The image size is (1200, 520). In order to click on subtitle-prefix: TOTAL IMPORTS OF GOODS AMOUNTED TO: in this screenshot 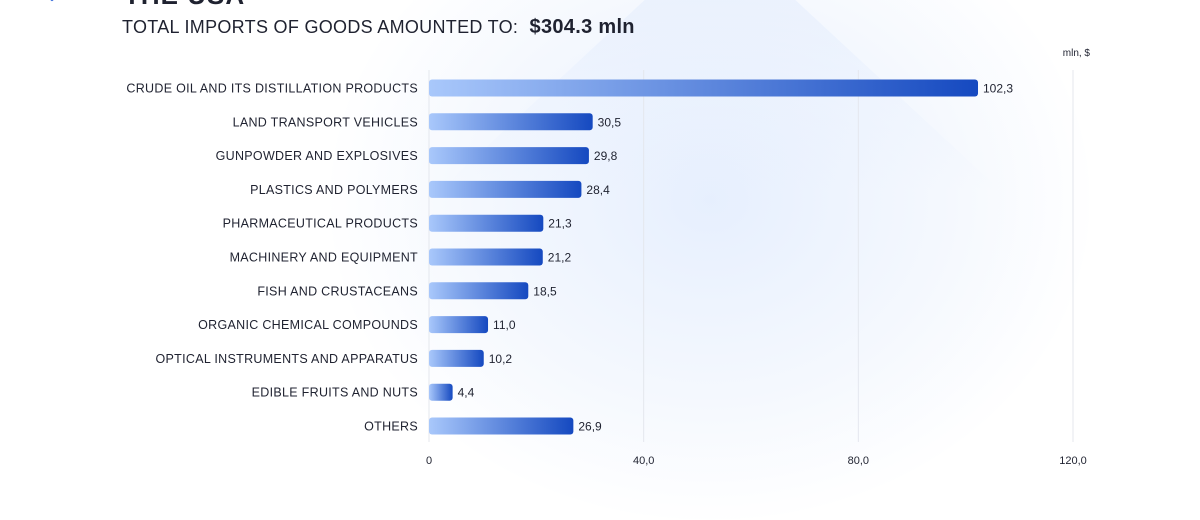, I will do `click(320, 27)`.